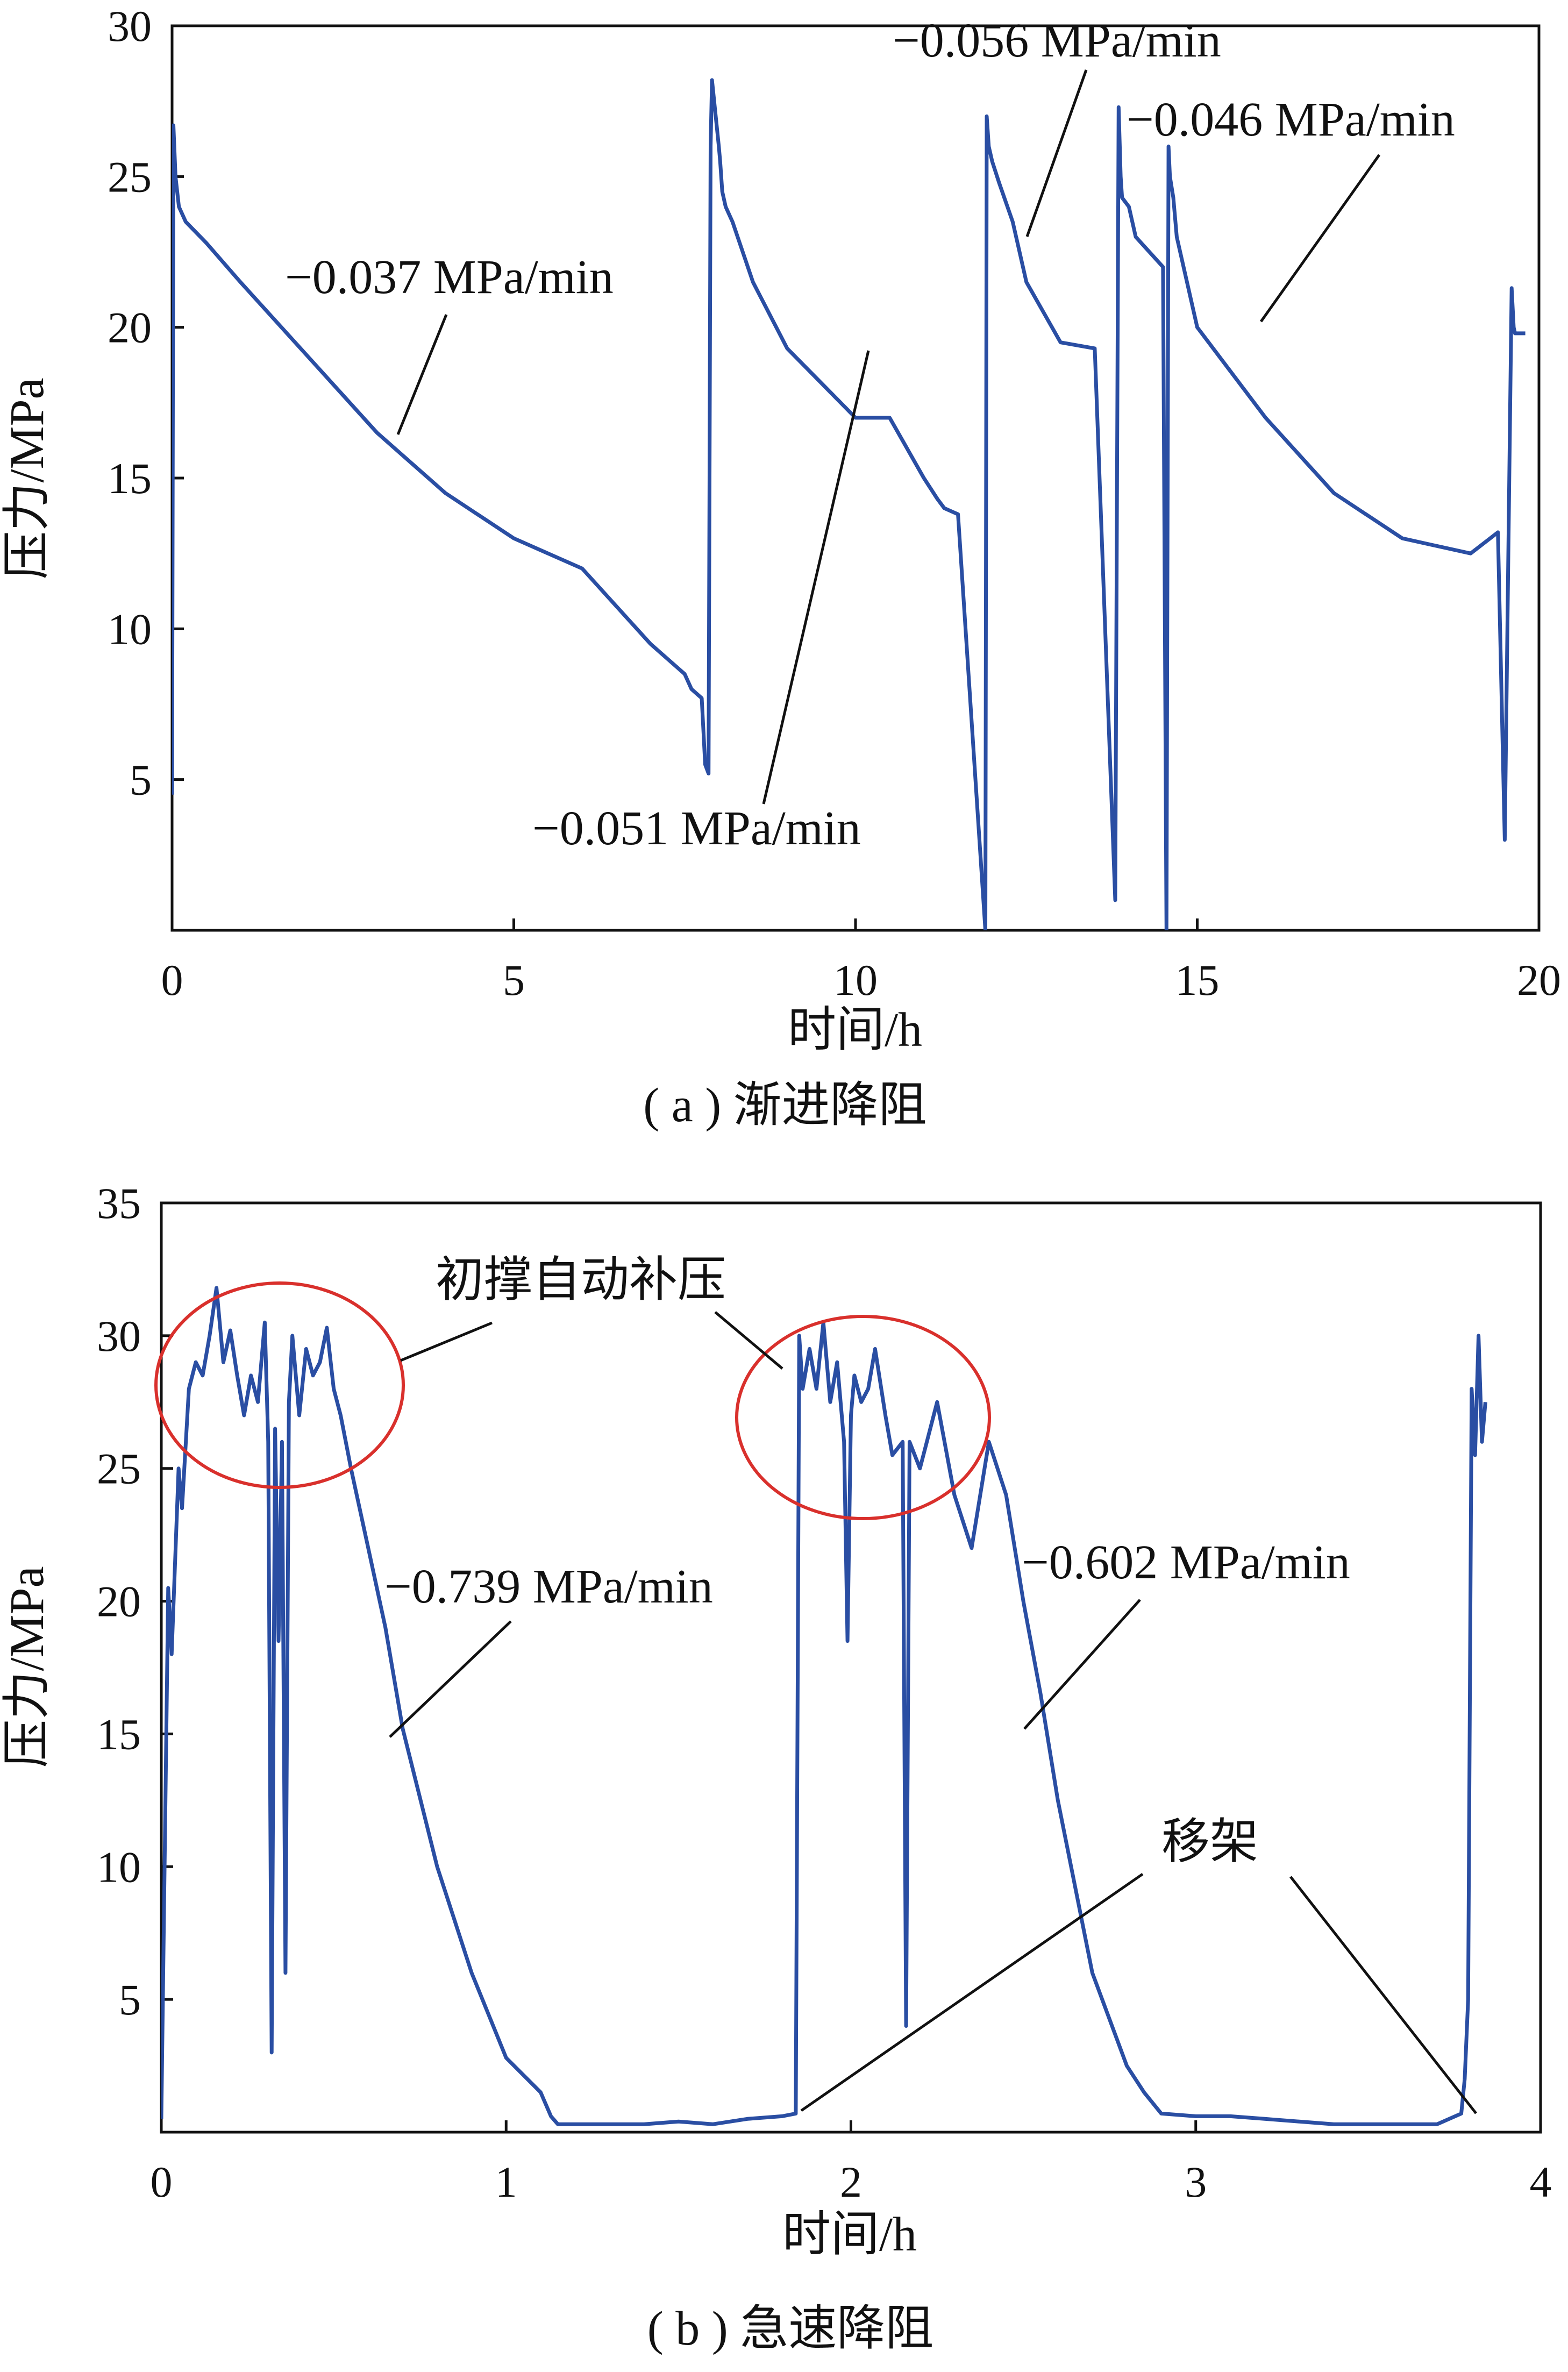 This screenshot has height=2372, width=1568. Describe the element at coordinates (514, 980) in the screenshot. I see `x-tick-label: 5` at that location.